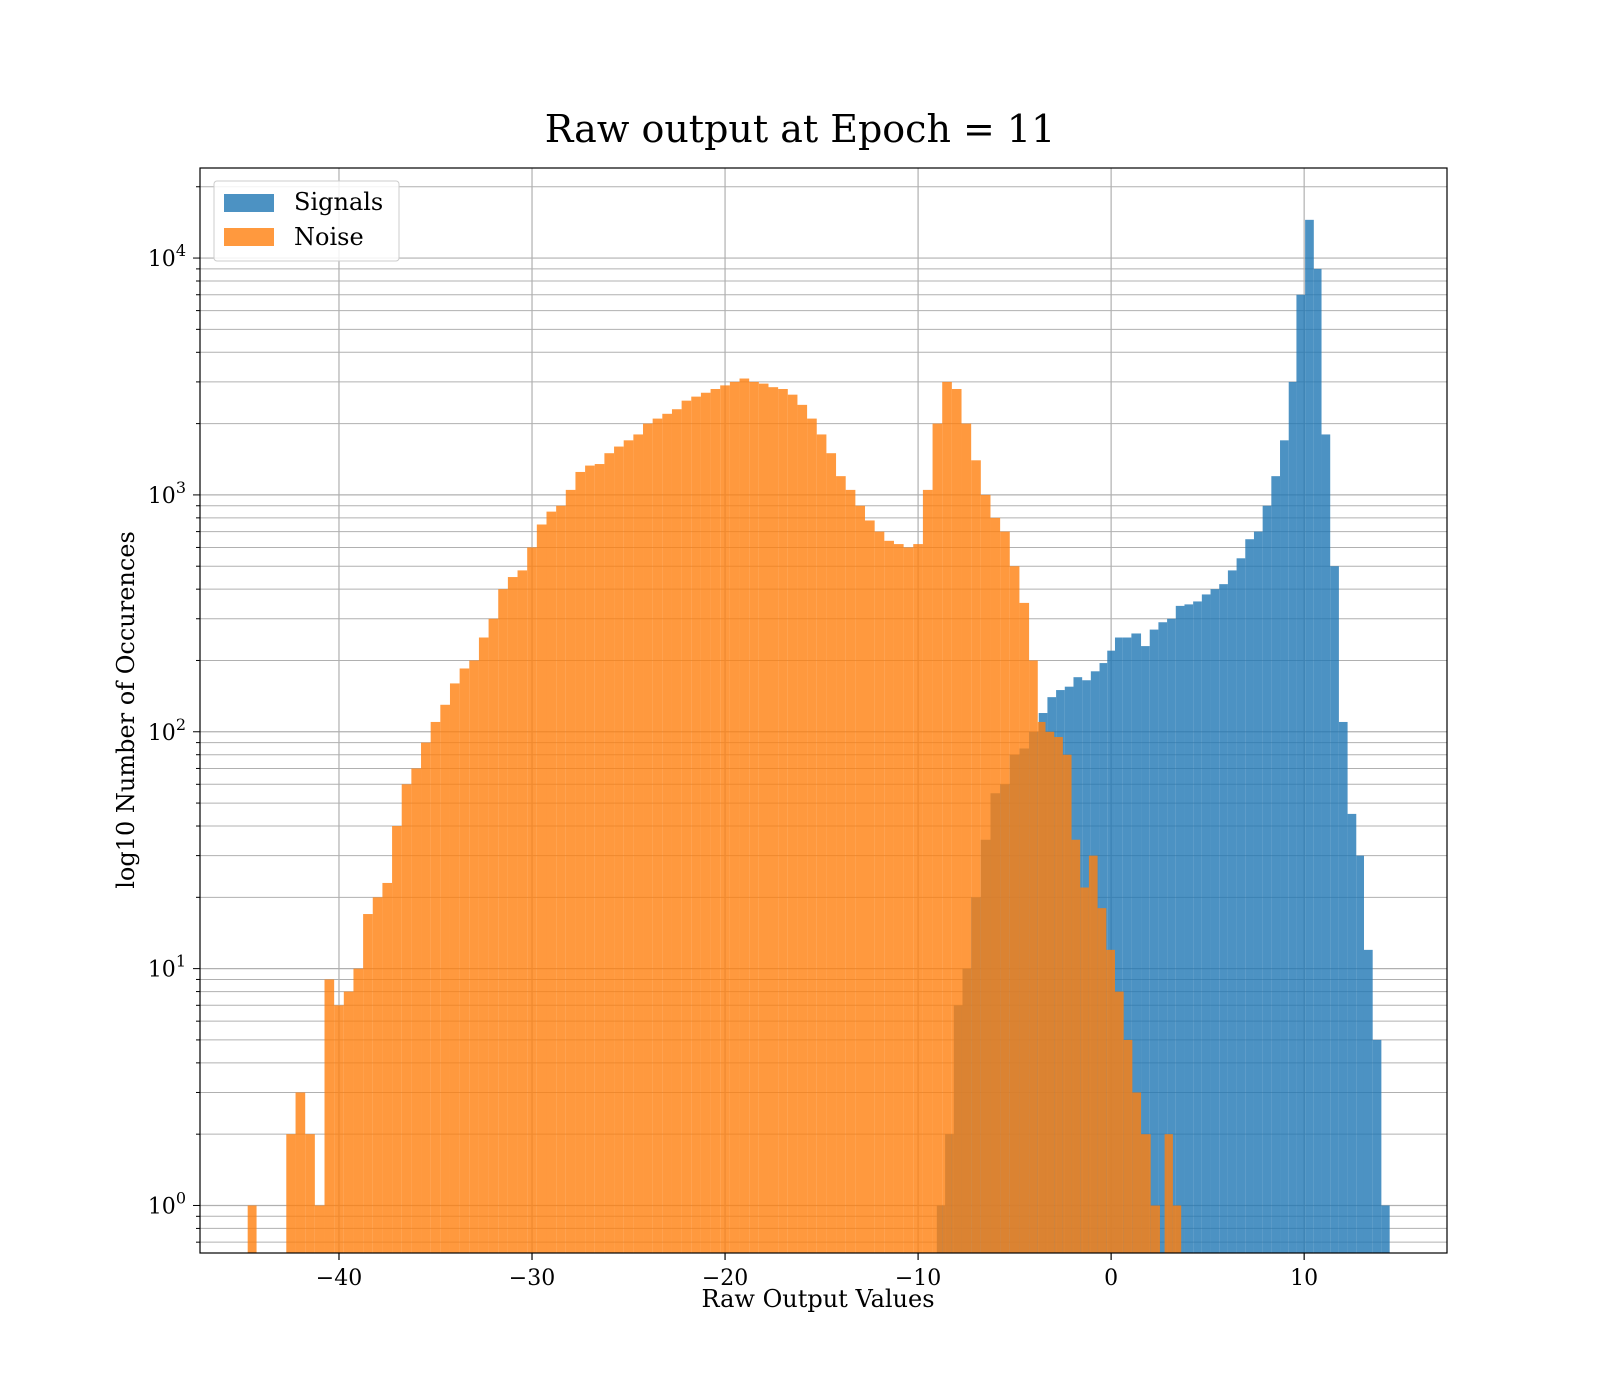  What do you see at coordinates (167, 730) in the screenshot?
I see `y-tick-label: 10²` at bounding box center [167, 730].